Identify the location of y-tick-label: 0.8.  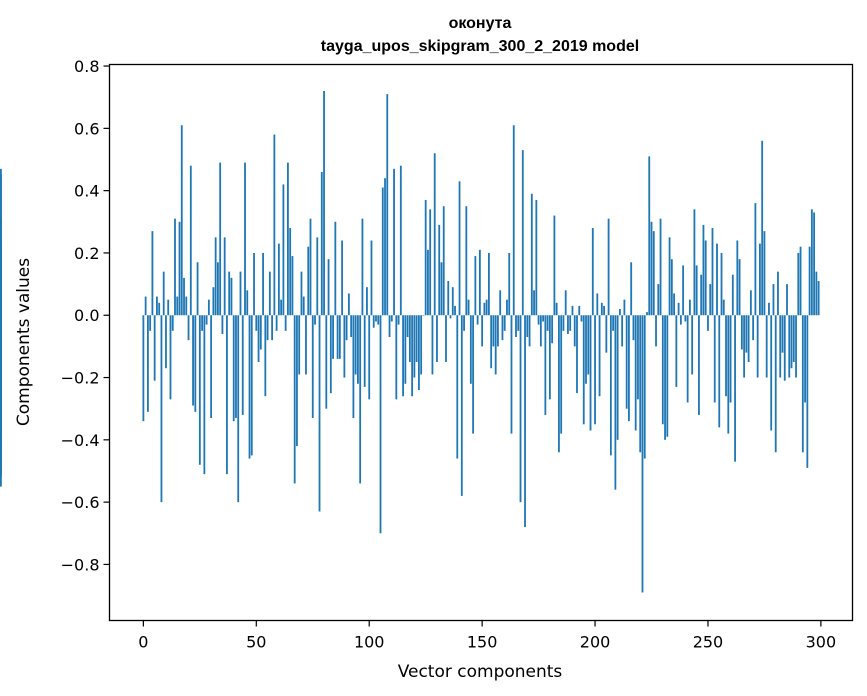
(86, 66).